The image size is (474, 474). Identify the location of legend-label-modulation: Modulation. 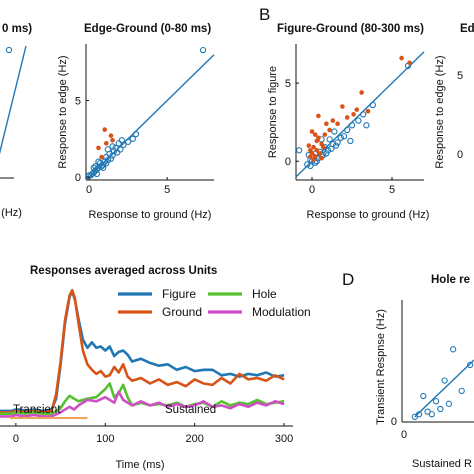
(281, 312).